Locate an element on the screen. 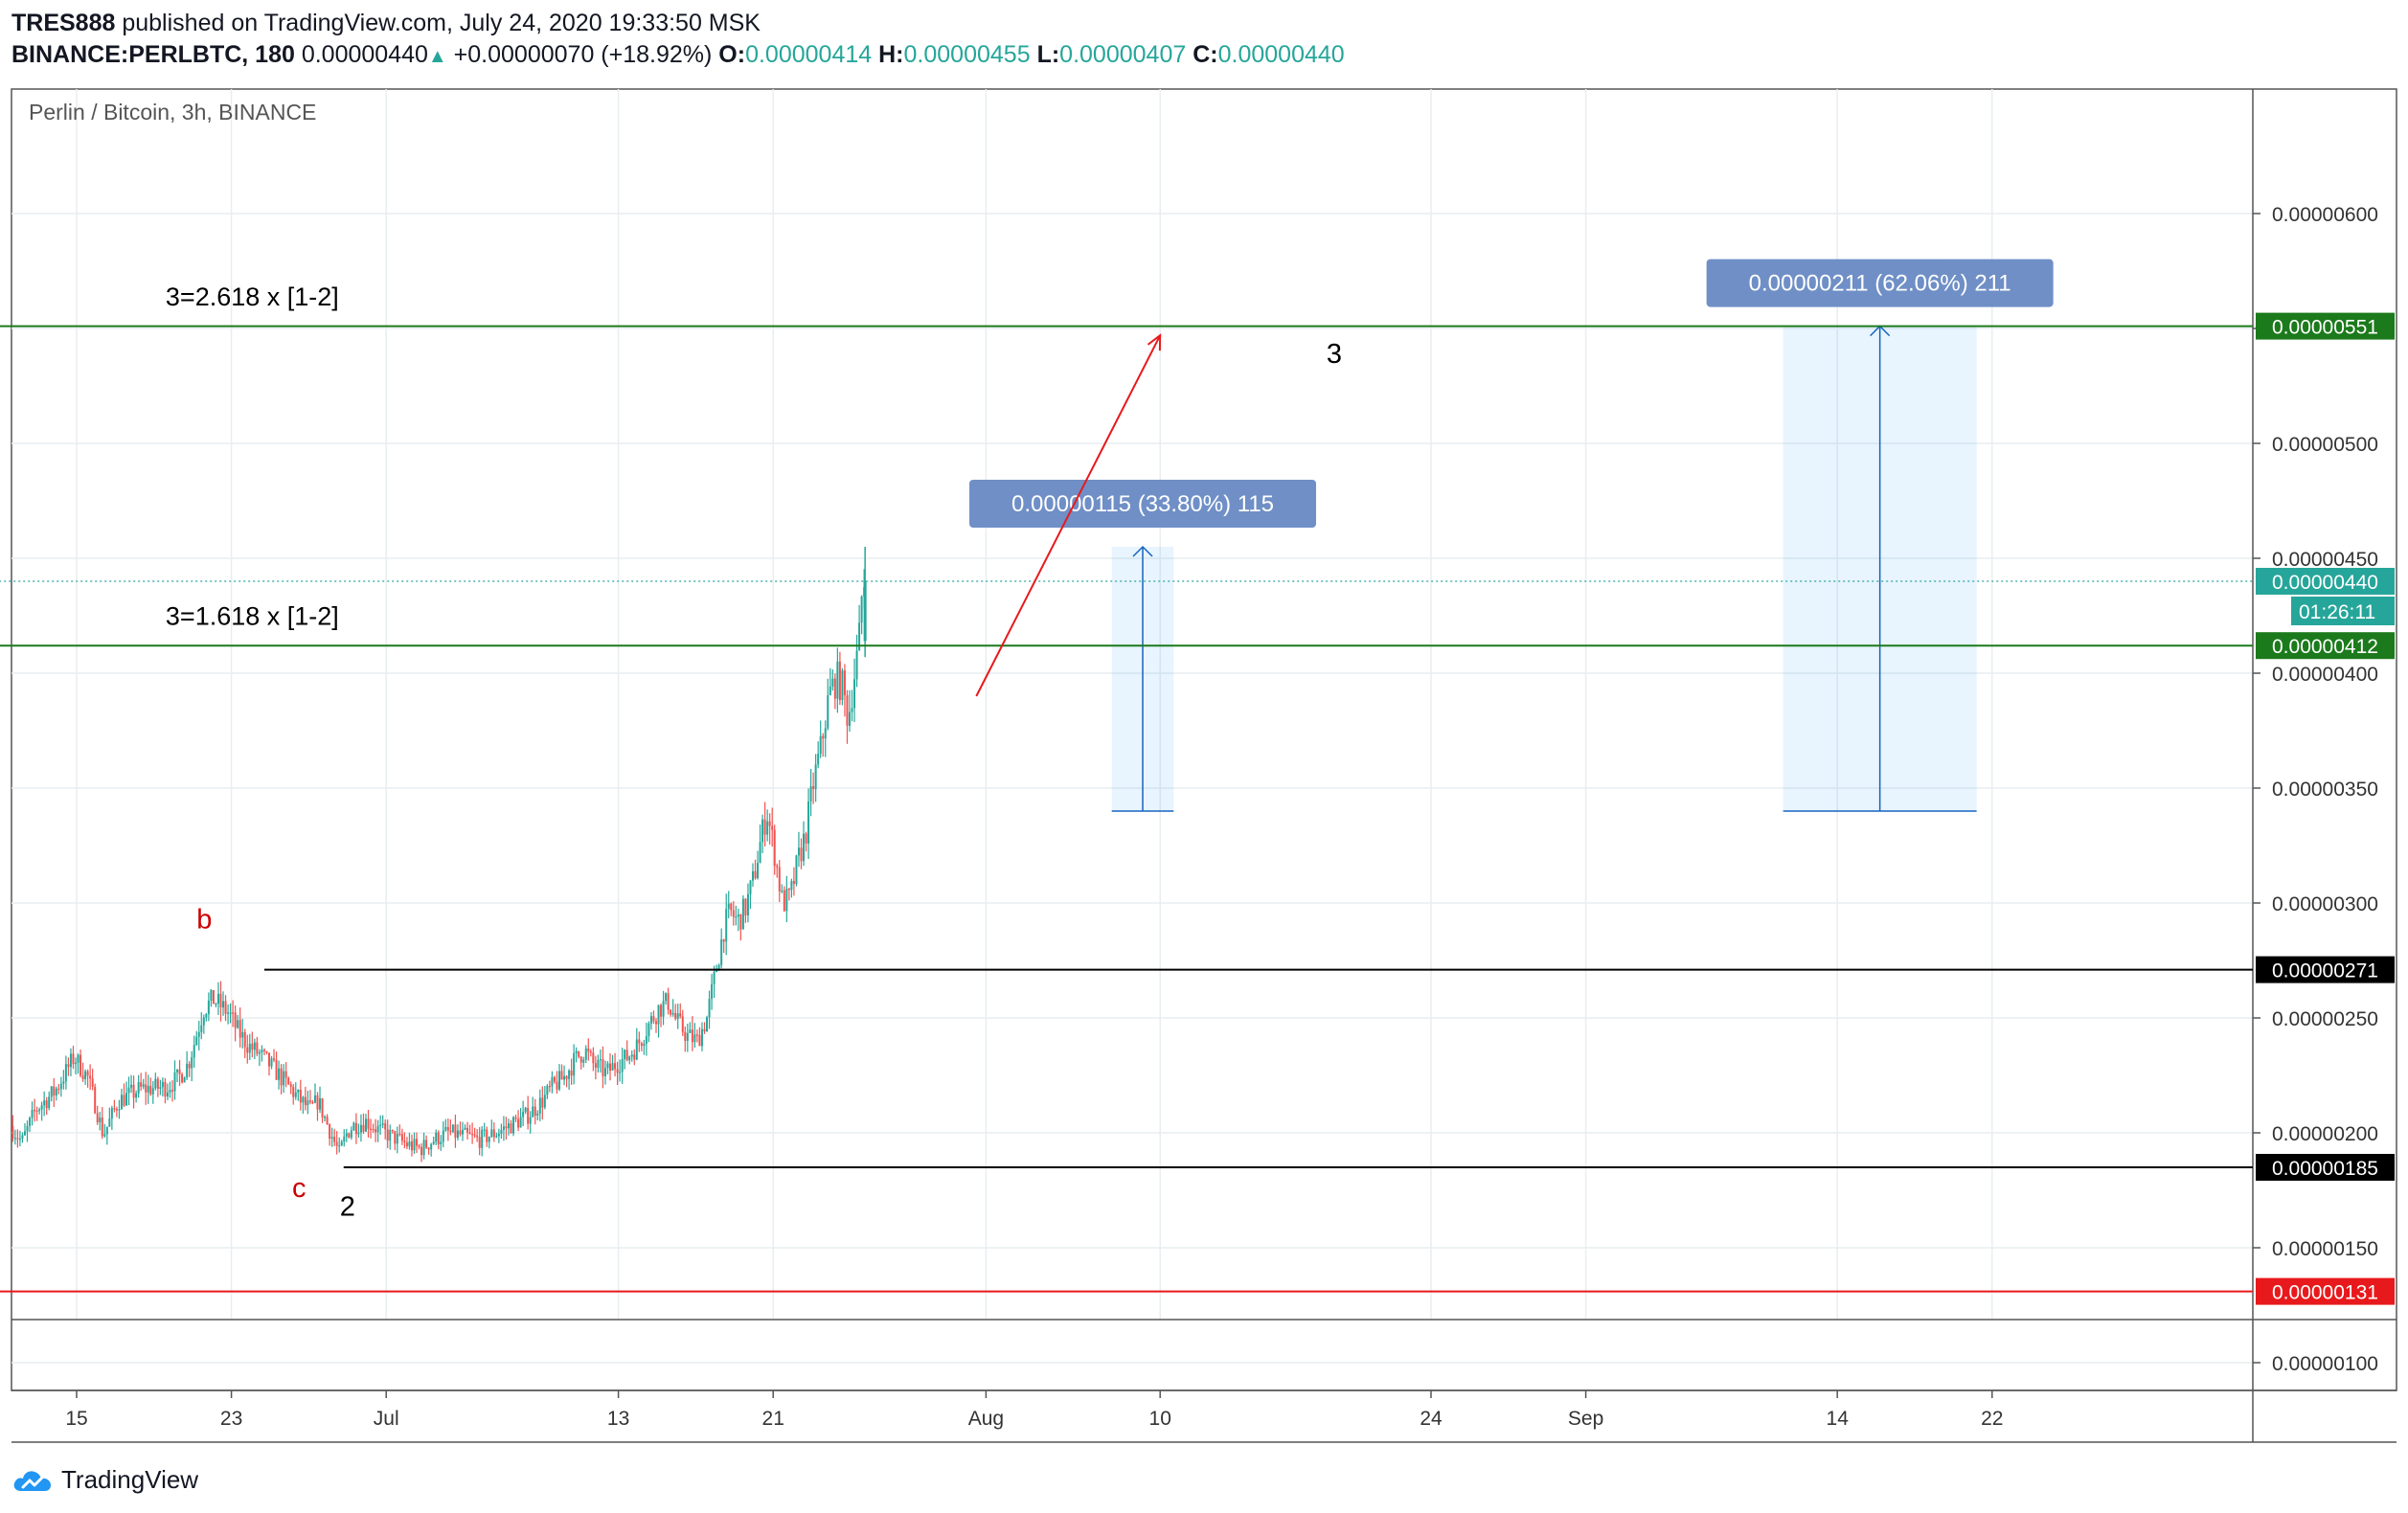  level-price-tag-text: 0.00000271 is located at coordinates (2325, 971).